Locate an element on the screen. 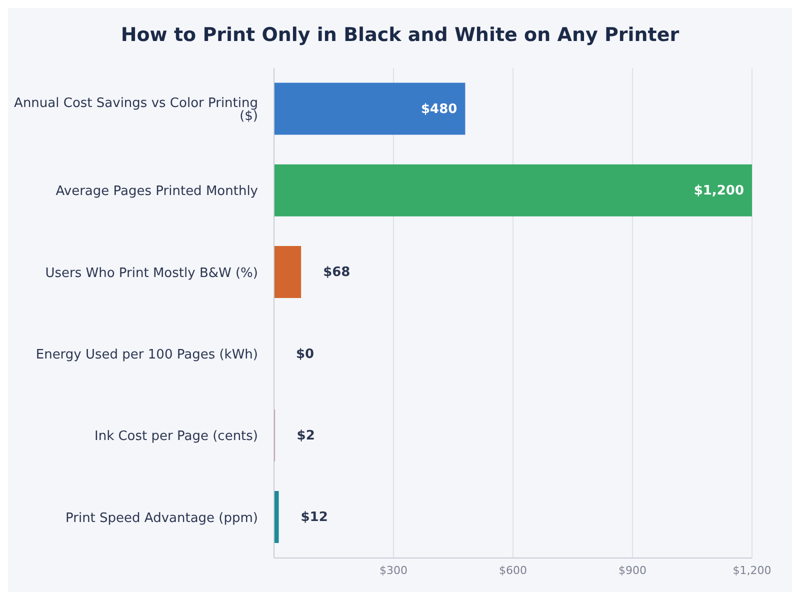 This screenshot has width=800, height=600. y-tick-label: Print Speed Advantage (ppm) is located at coordinates (162, 518).